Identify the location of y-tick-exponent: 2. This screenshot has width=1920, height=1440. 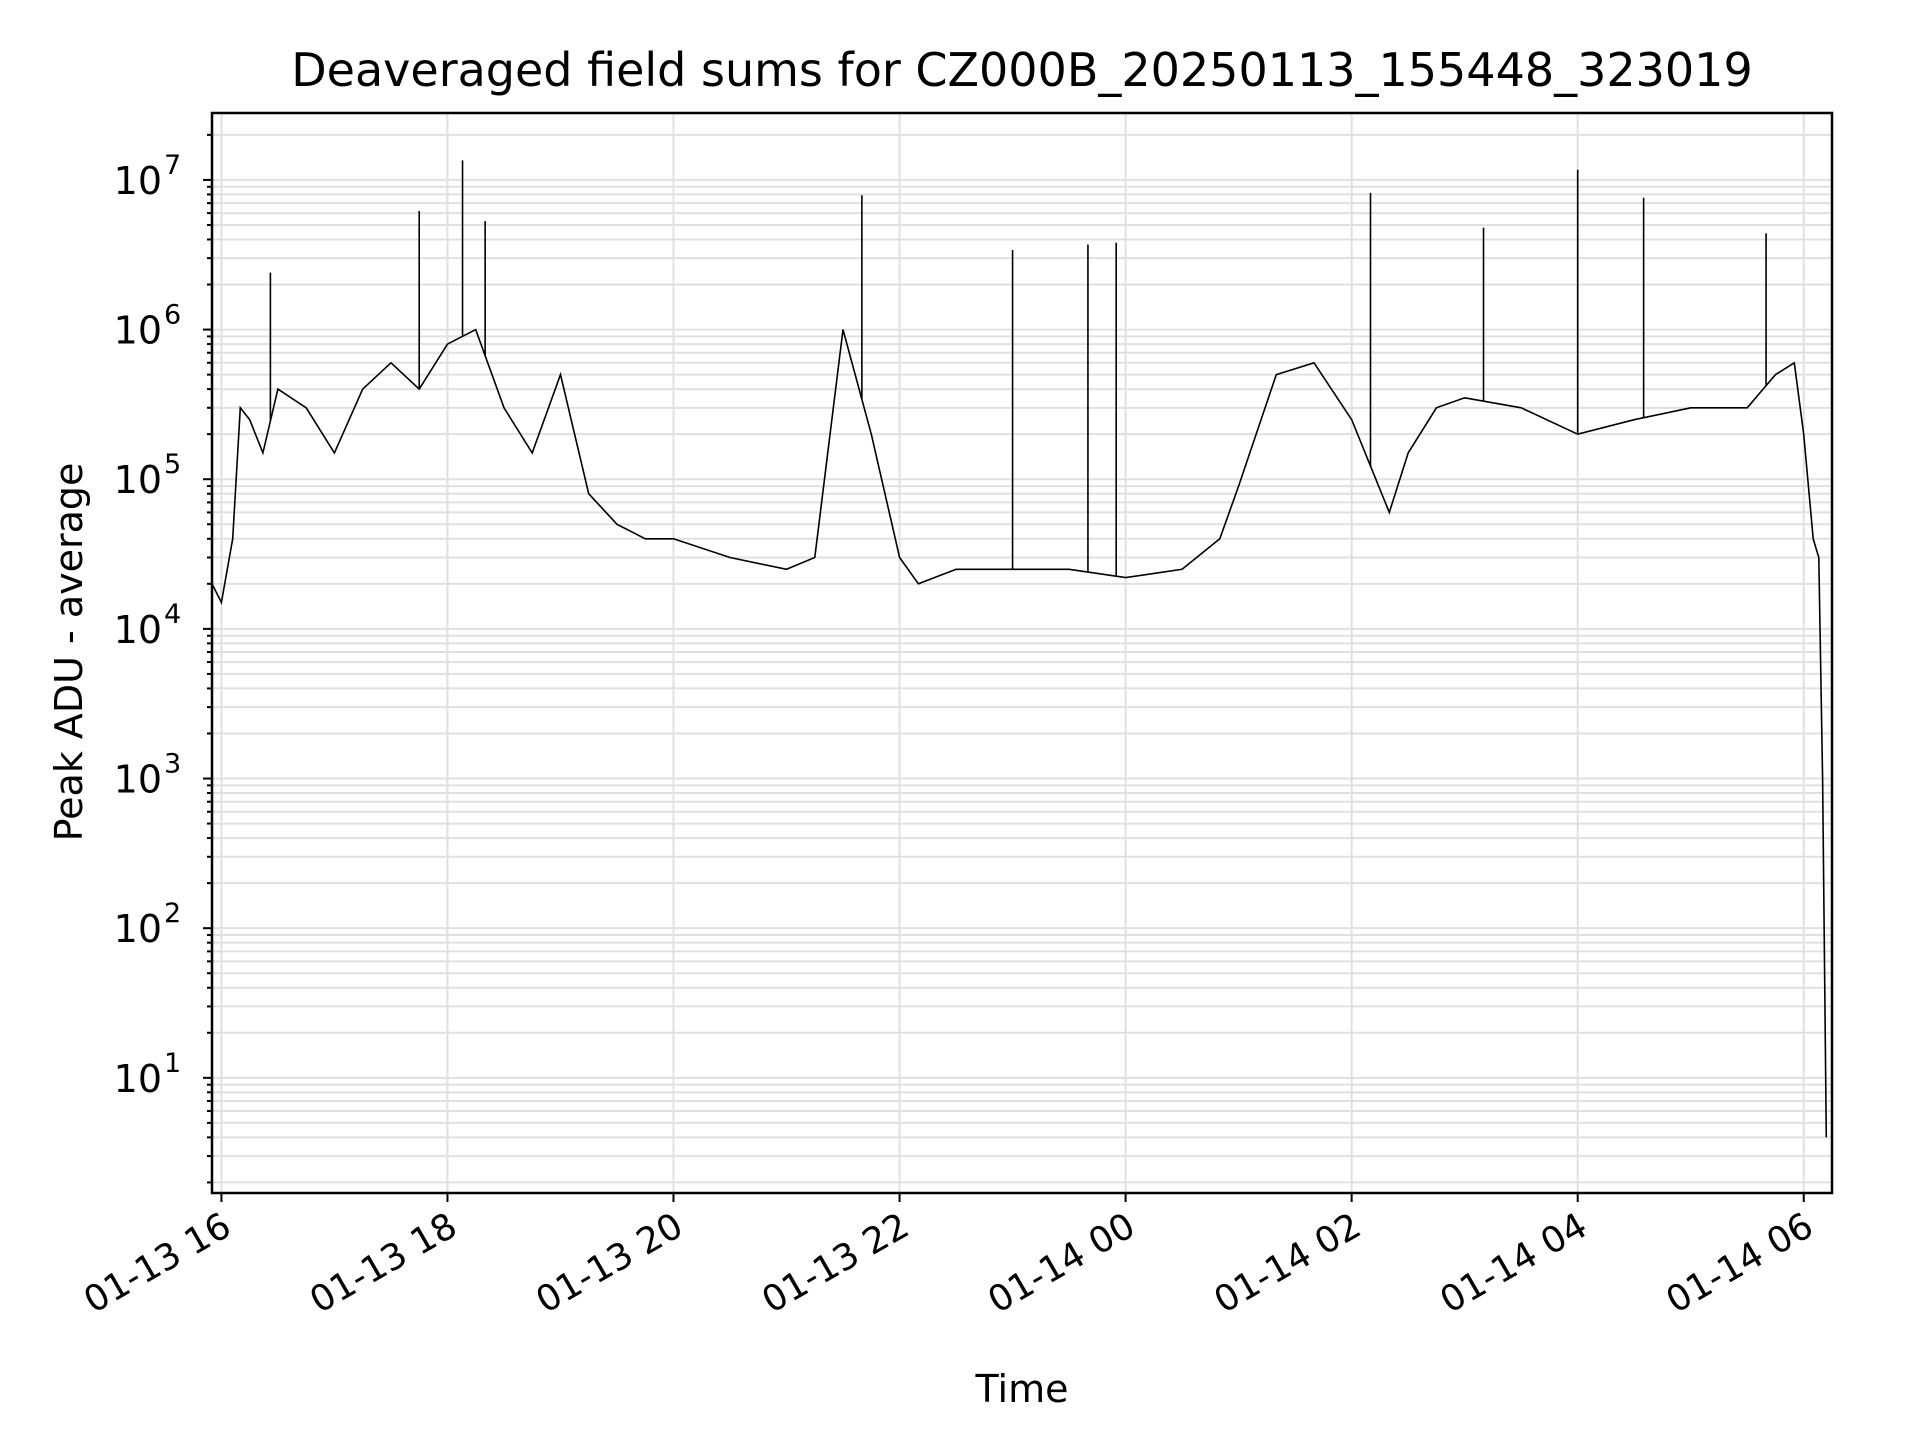
(172, 913).